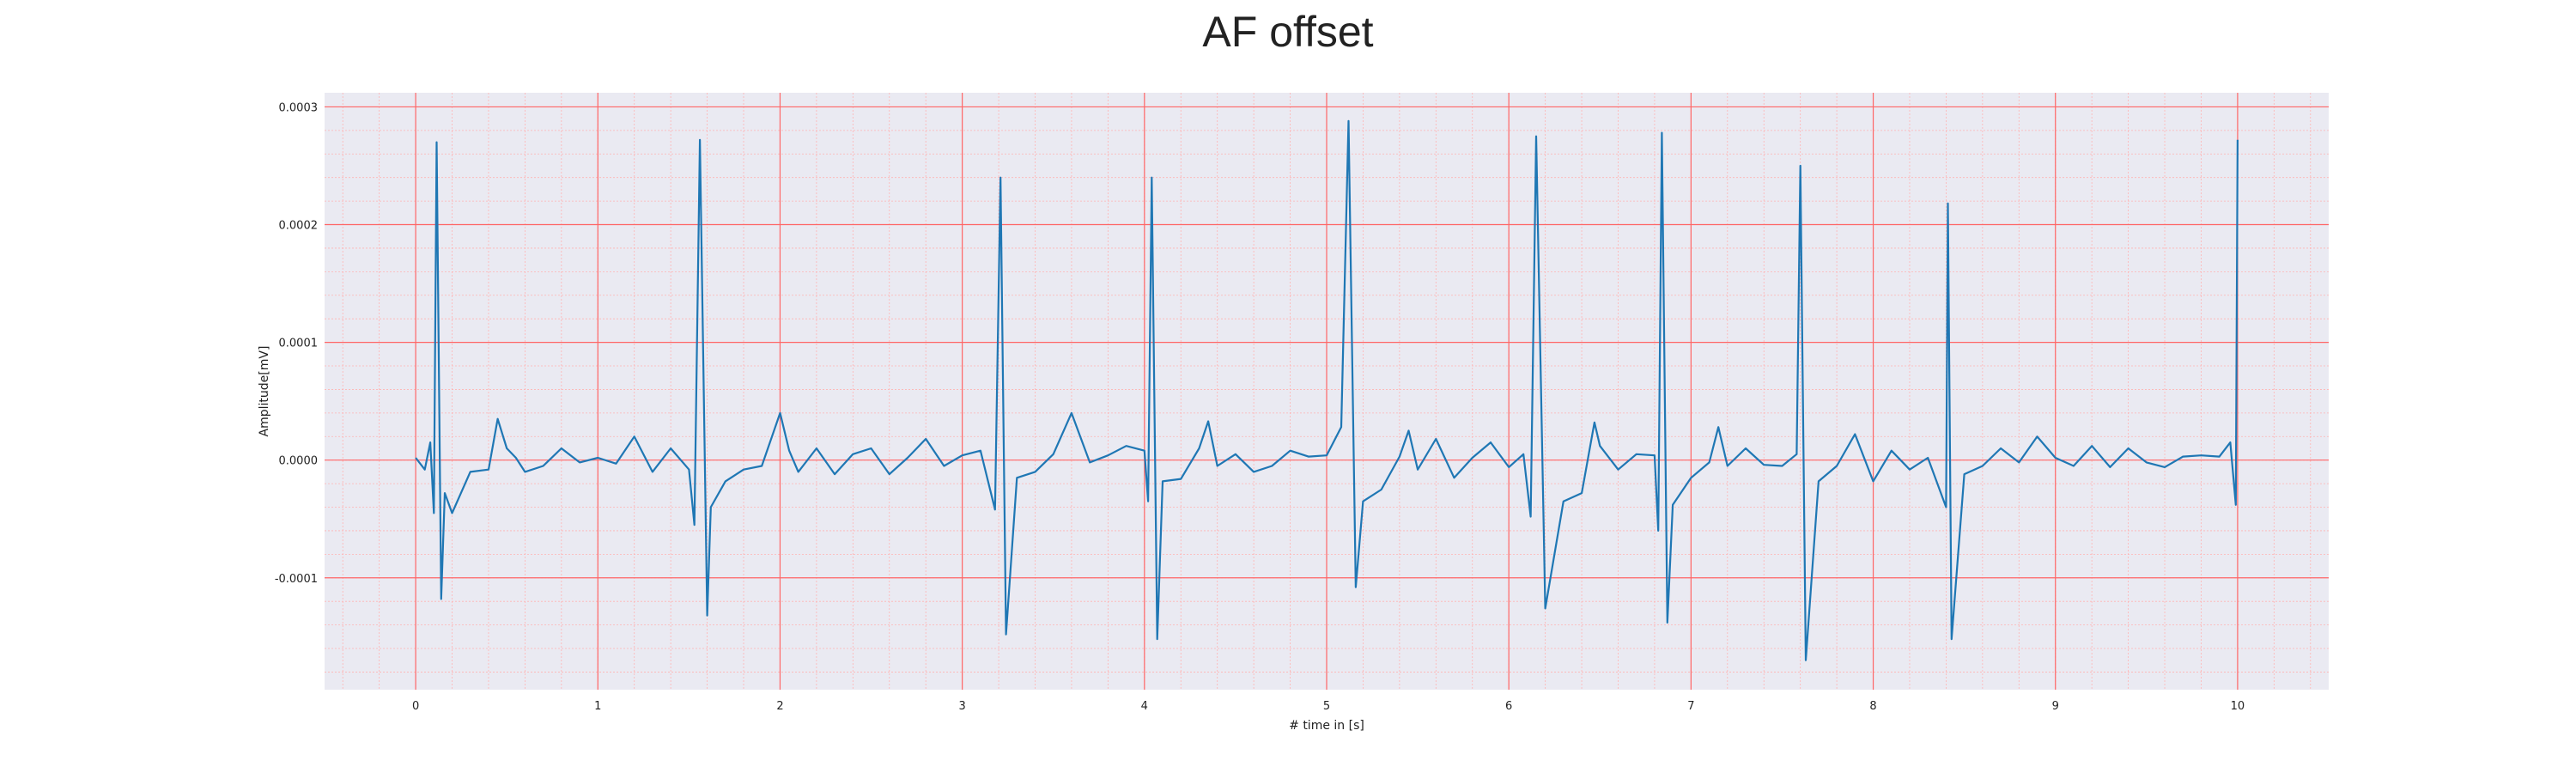 The height and width of the screenshot is (773, 2576). What do you see at coordinates (296, 579) in the screenshot?
I see `y-tick-label: -0.0001` at bounding box center [296, 579].